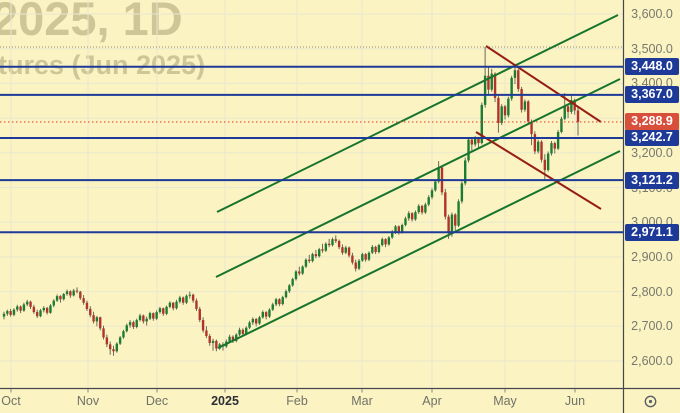 This screenshot has height=413, width=680. What do you see at coordinates (652, 67) in the screenshot?
I see `level-price-label: 3,448.0` at bounding box center [652, 67].